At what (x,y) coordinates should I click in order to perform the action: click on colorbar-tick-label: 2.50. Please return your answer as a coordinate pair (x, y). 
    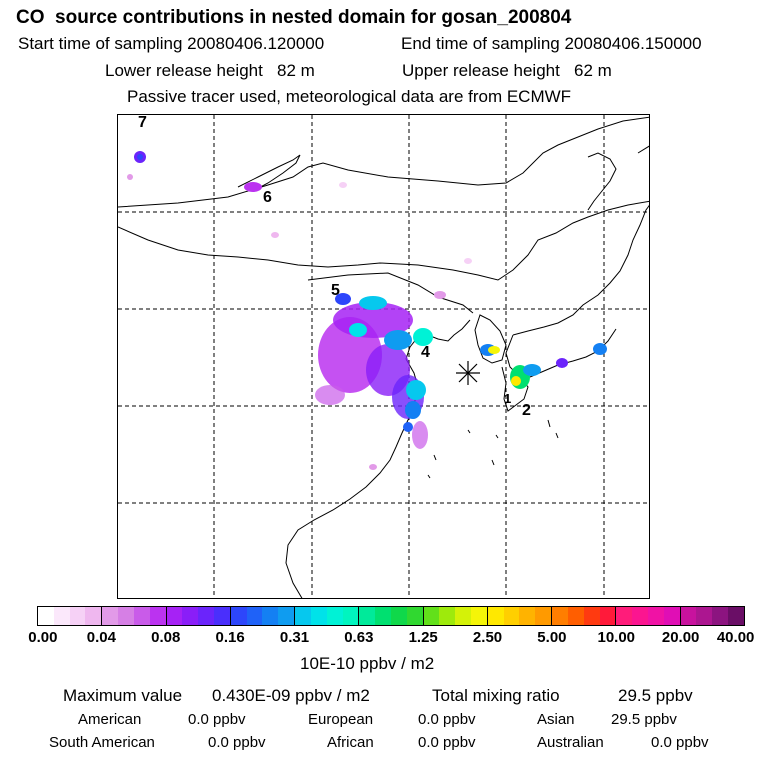
    Looking at the image, I should click on (487, 637).